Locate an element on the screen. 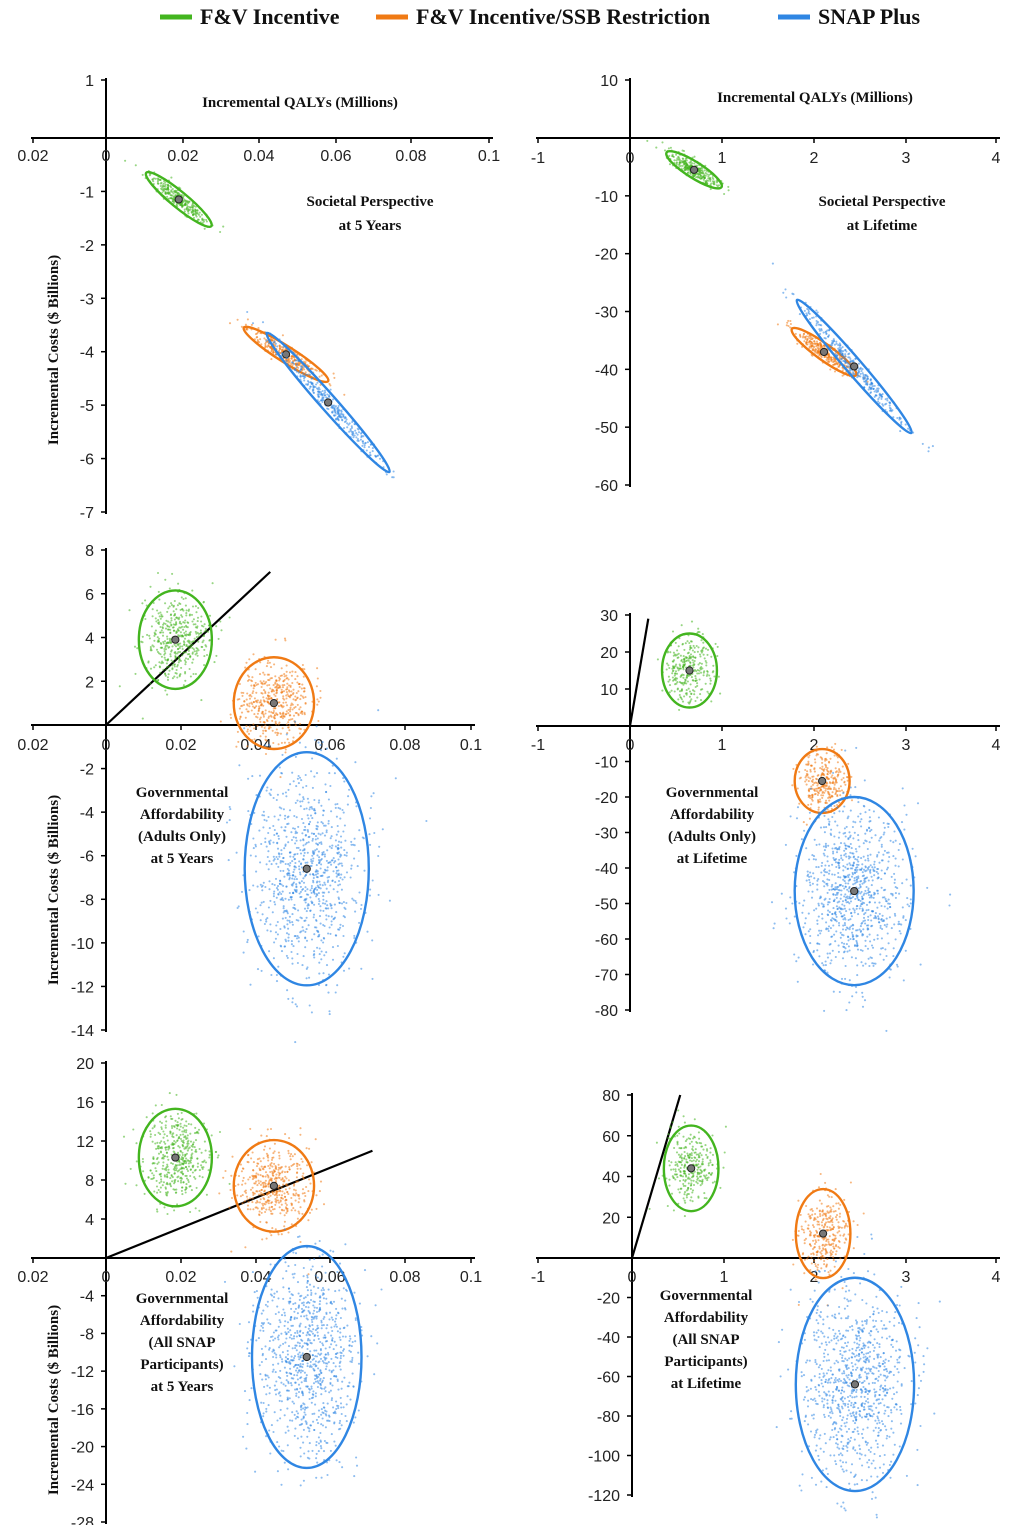  series-snap-plus is located at coordinates (326, 876).